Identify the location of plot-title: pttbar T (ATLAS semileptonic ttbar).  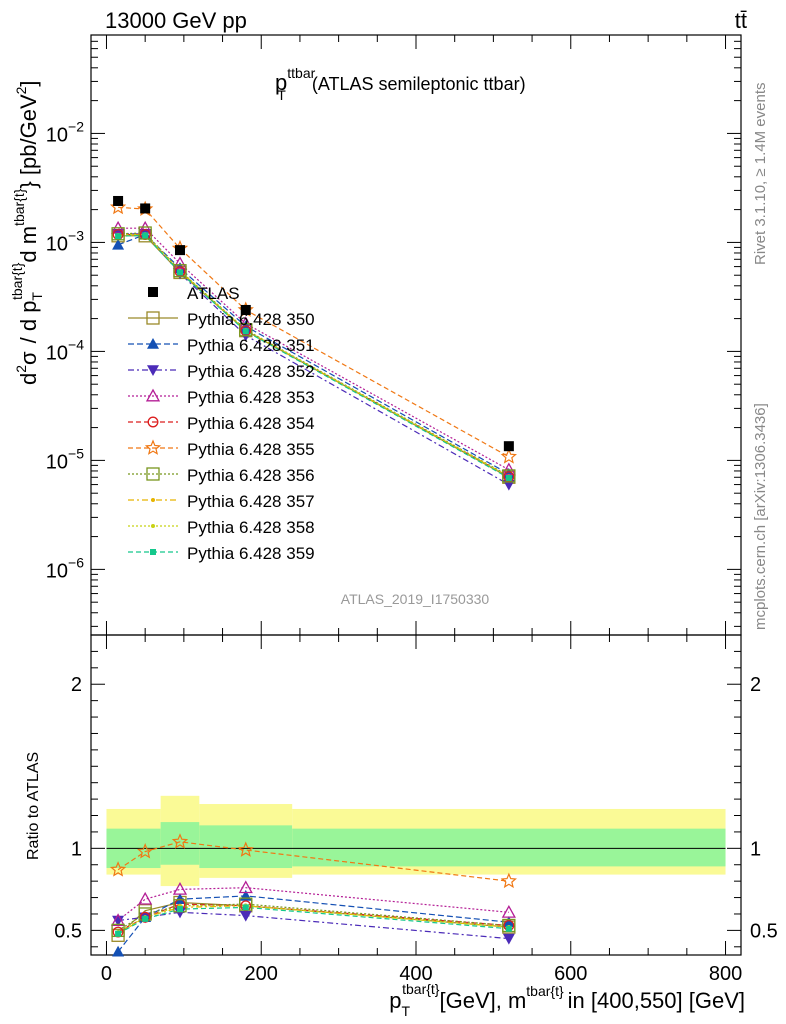
(400, 84).